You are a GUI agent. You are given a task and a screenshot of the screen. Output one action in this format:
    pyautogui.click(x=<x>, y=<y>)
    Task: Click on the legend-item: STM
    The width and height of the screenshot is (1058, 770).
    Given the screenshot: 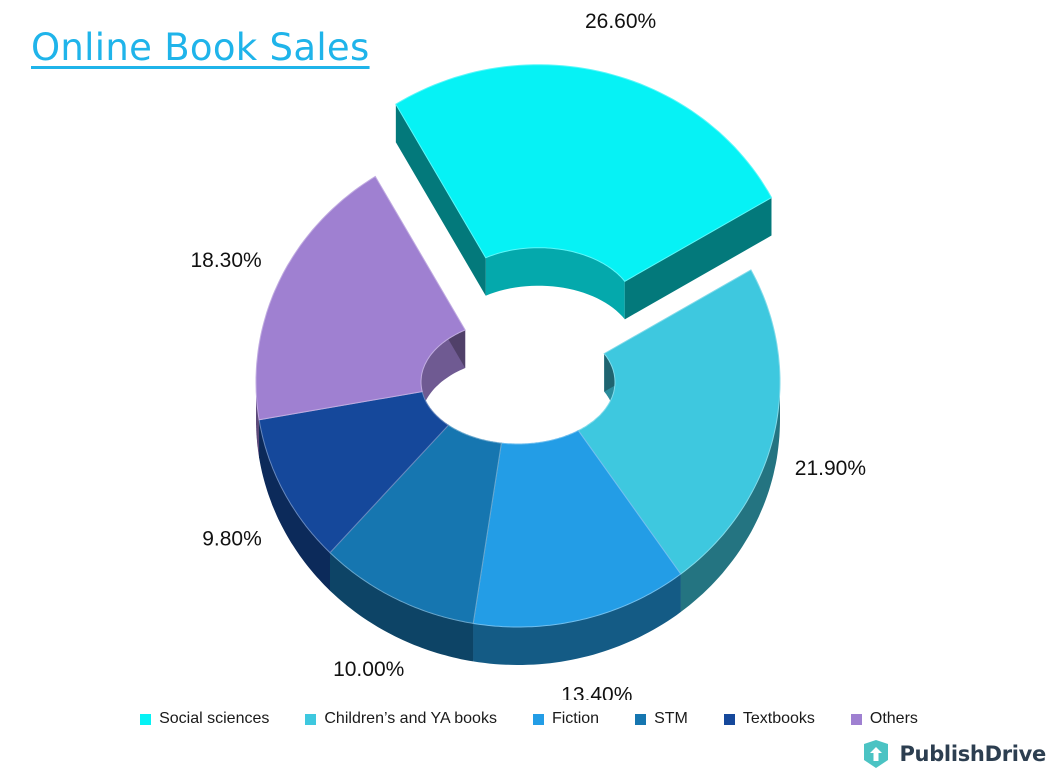 What is the action you would take?
    pyautogui.click(x=661, y=719)
    